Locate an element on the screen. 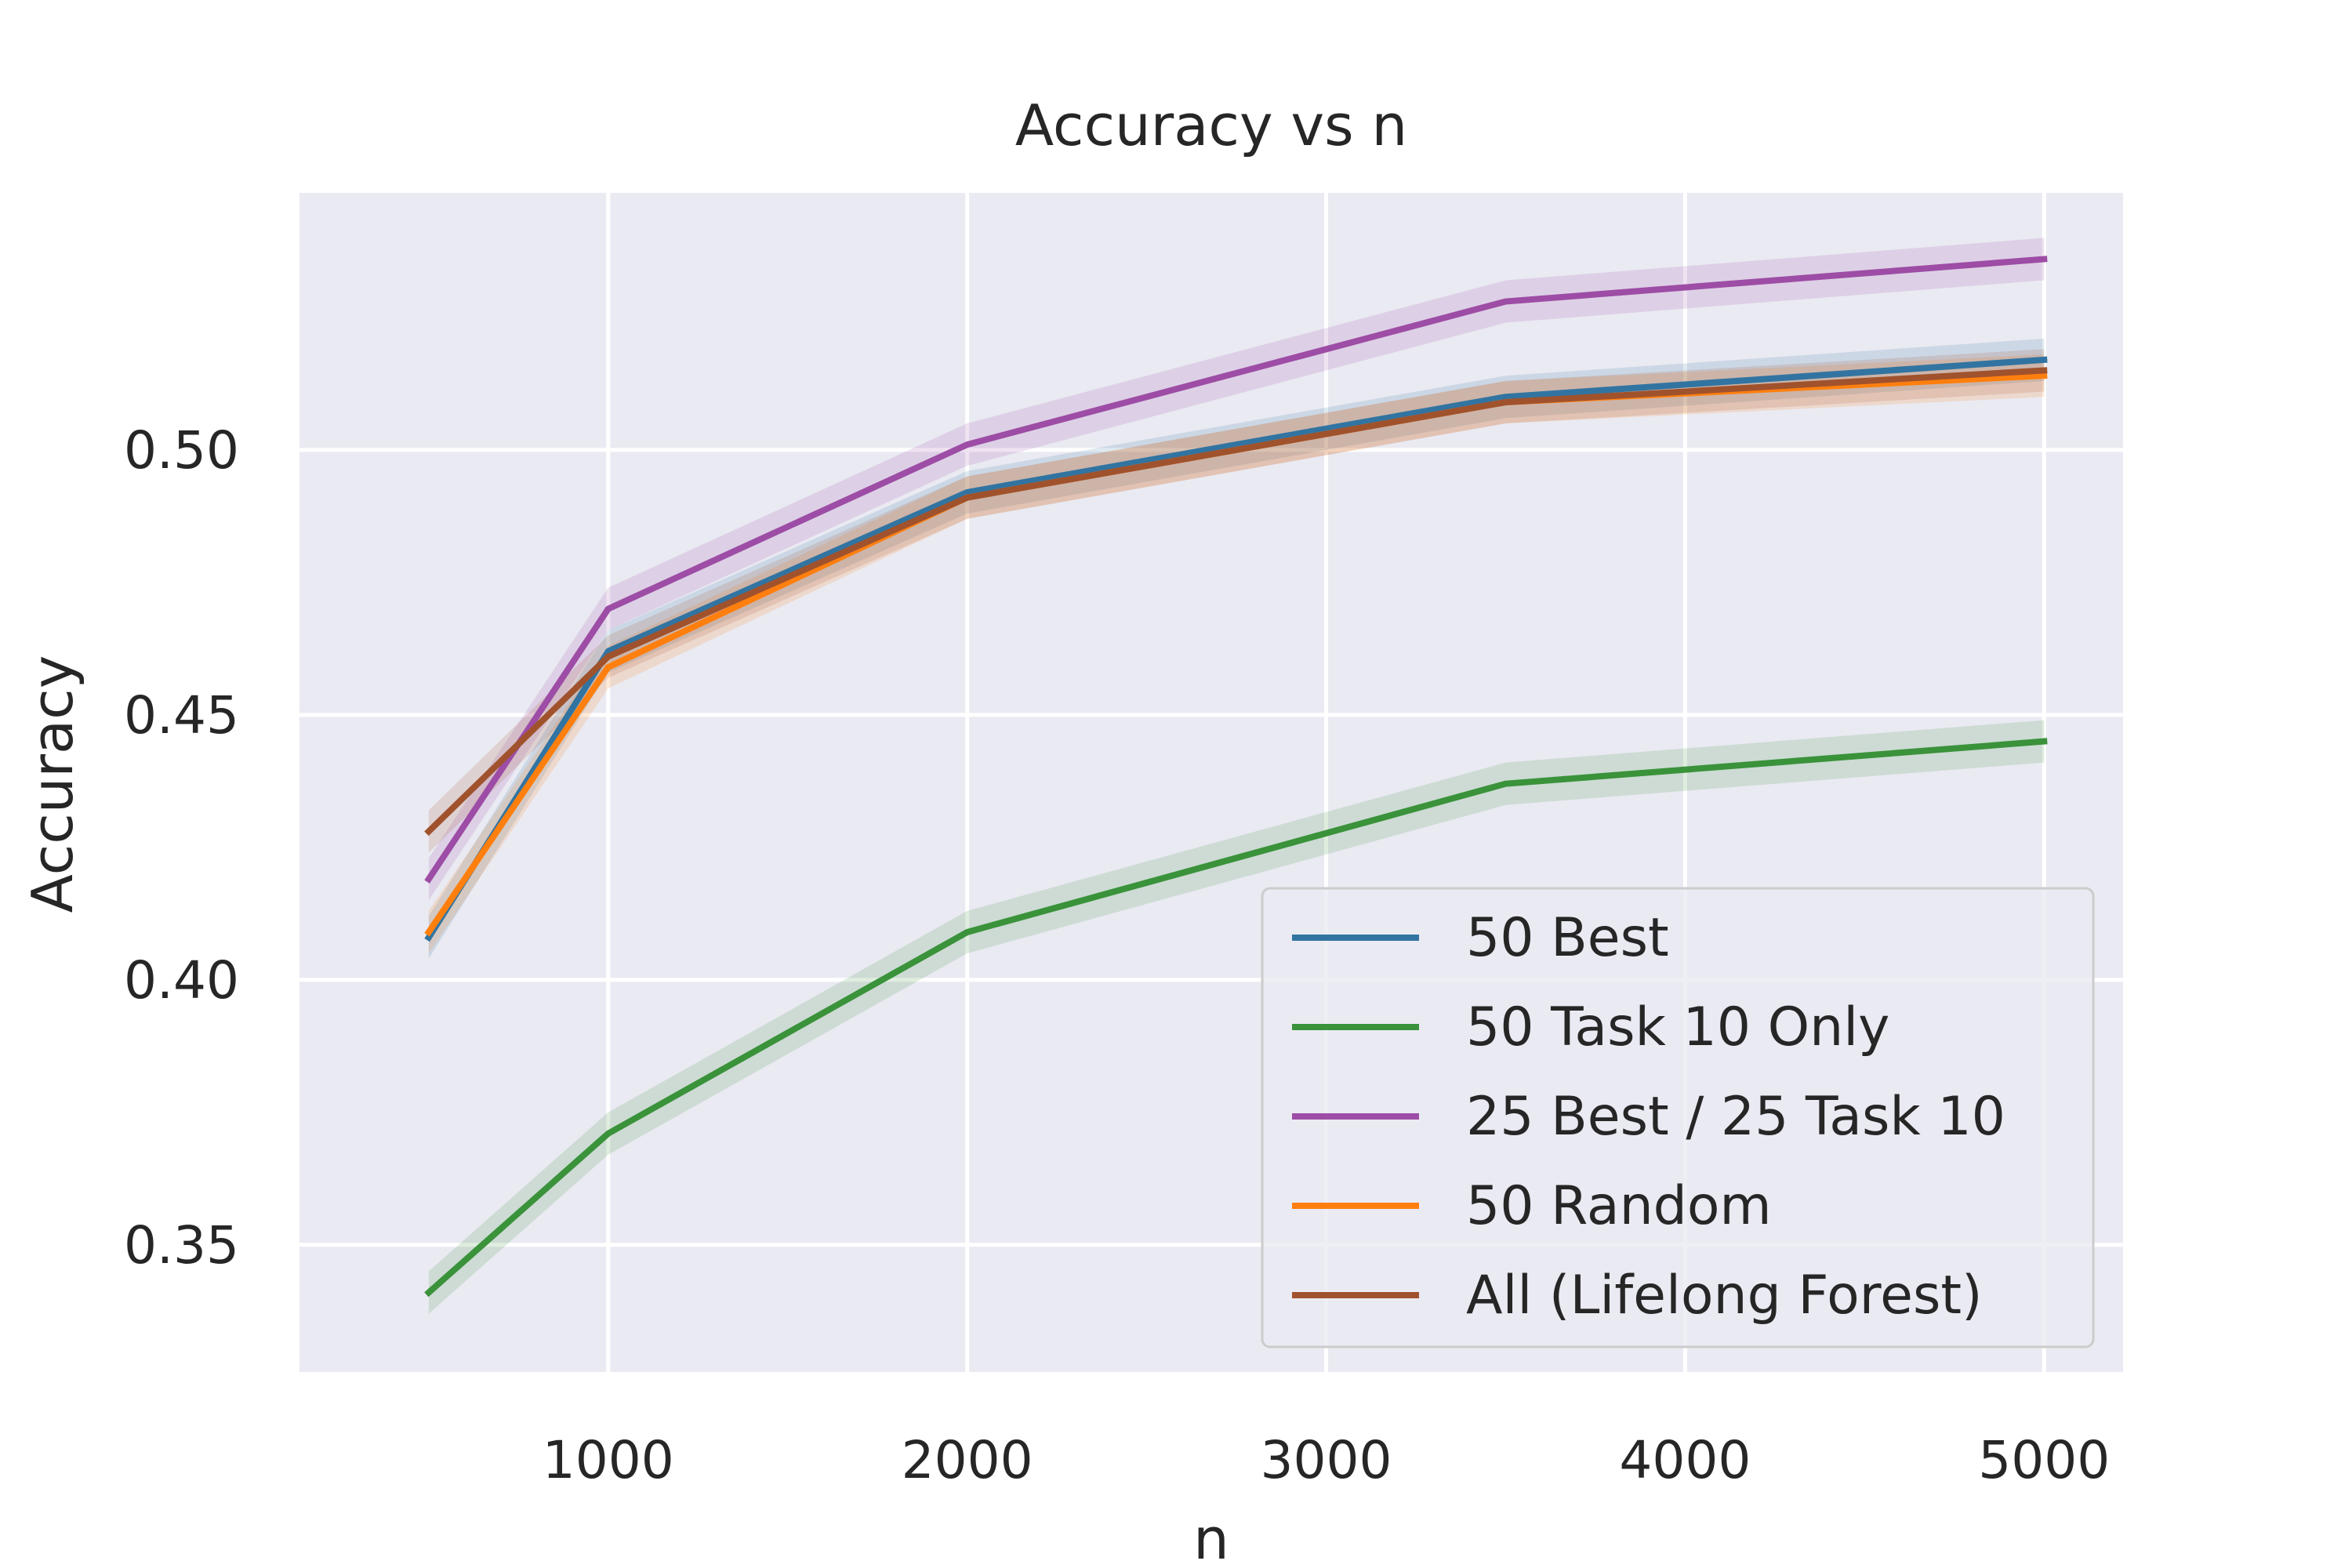  y-axis-label: Accuracy is located at coordinates (52, 784).